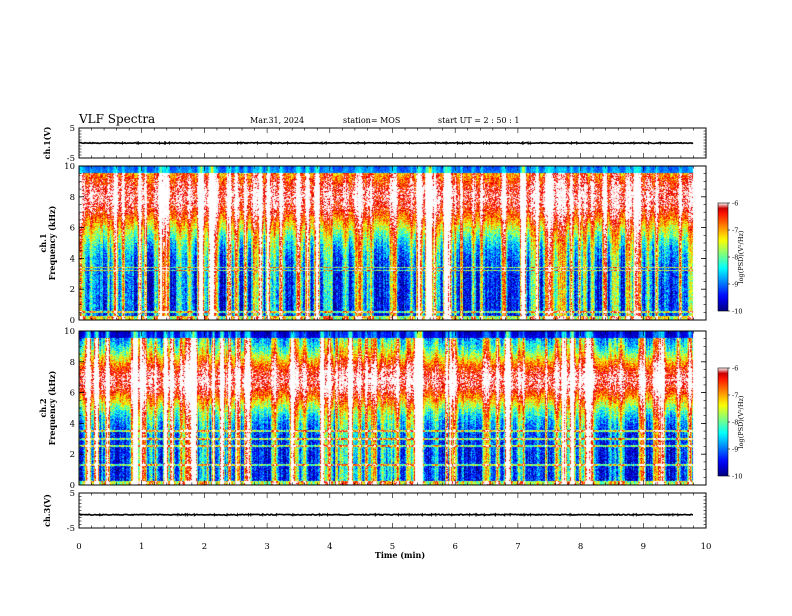 This screenshot has height=616, width=792. Describe the element at coordinates (72, 259) in the screenshot. I see `ch1-spectrogram-ytick-label: 4` at that location.